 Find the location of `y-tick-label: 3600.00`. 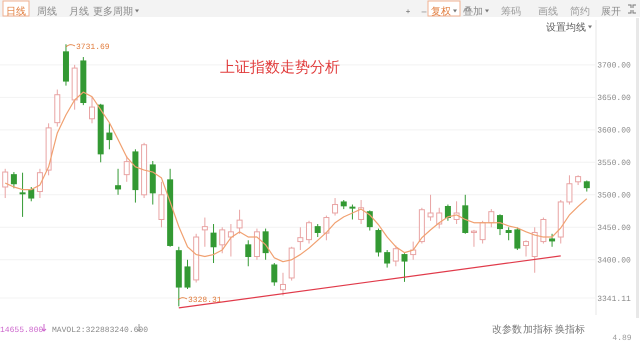

y-tick-label: 3600.00 is located at coordinates (614, 131).